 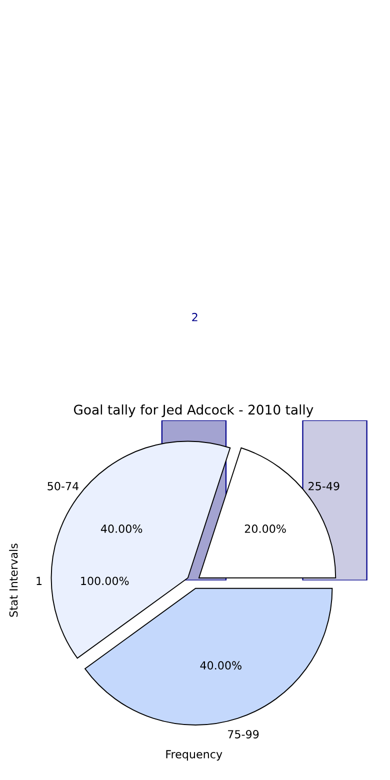 What do you see at coordinates (13, 580) in the screenshot?
I see `y-axis-title: Stat Intervals` at bounding box center [13, 580].